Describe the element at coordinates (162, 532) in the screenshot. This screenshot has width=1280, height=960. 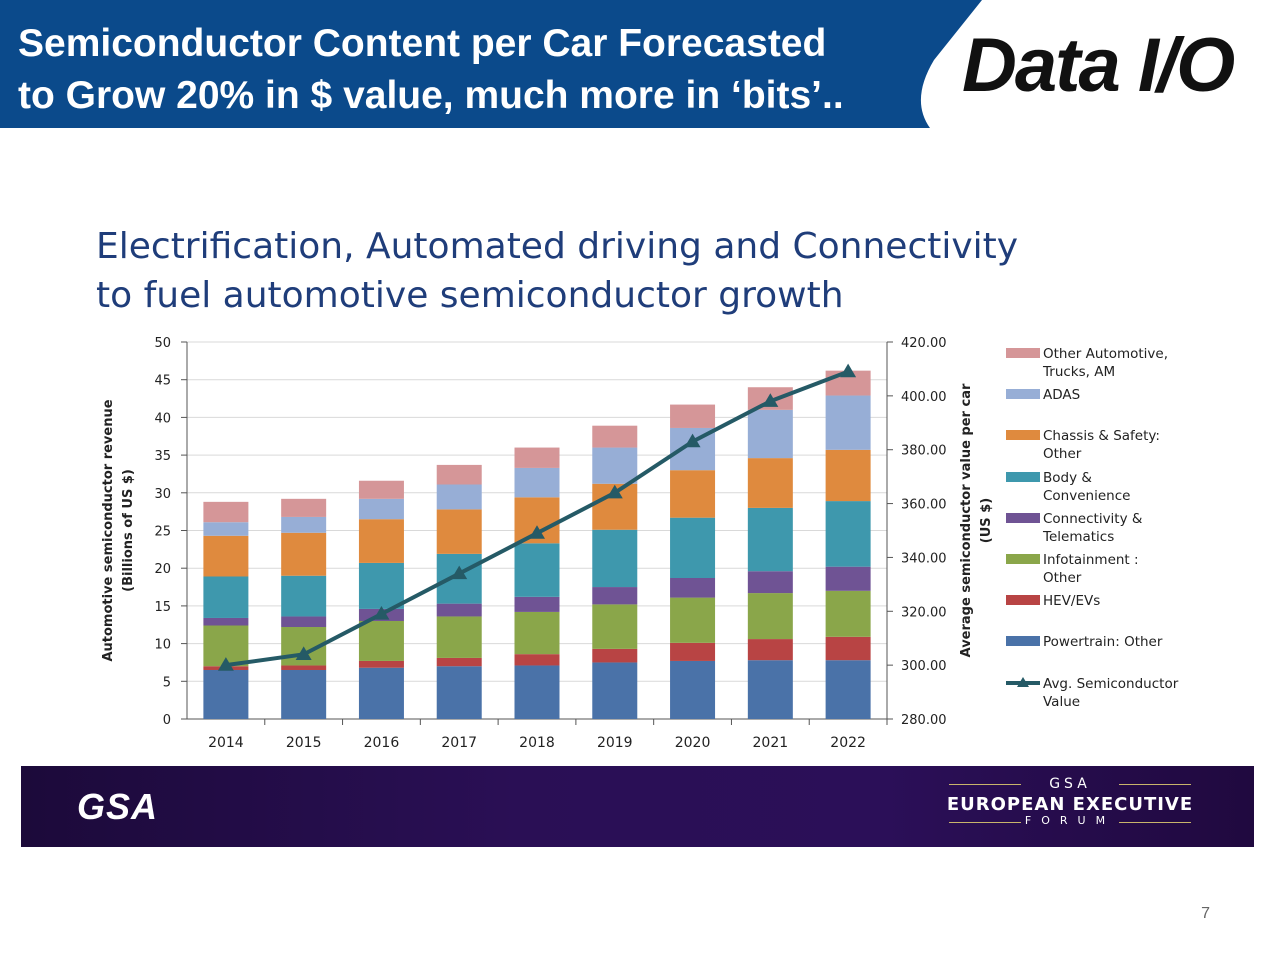
I see `y-tick-label: 25` at that location.